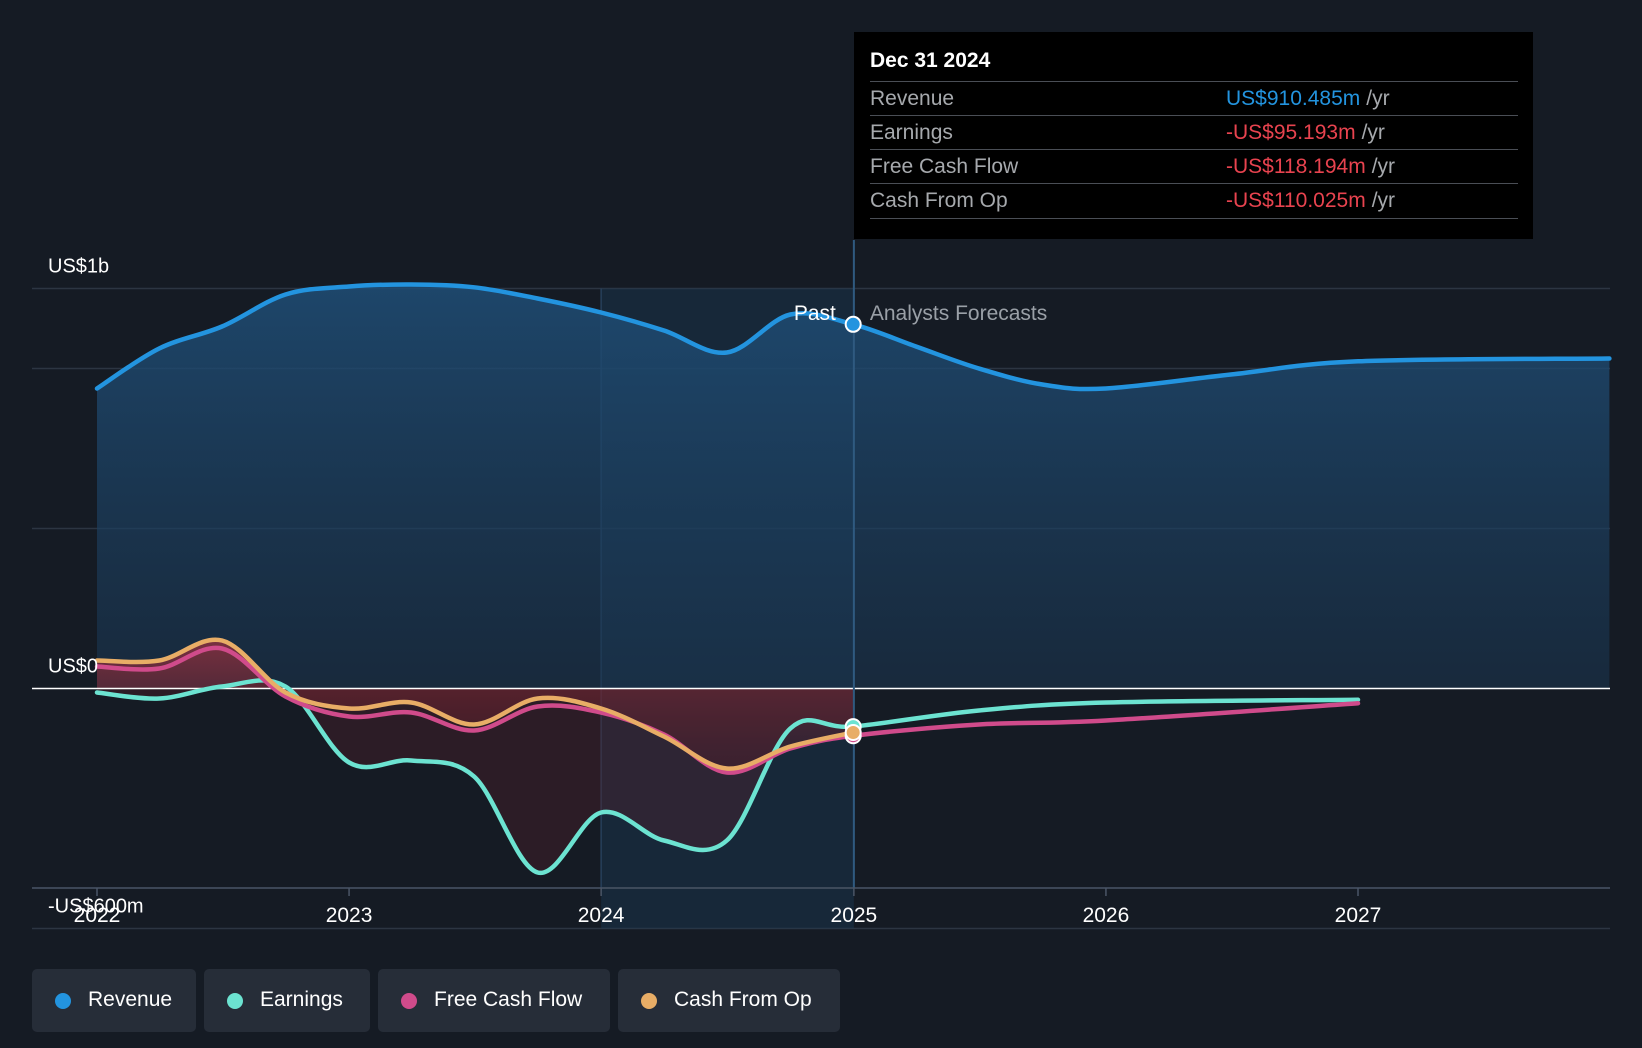  What do you see at coordinates (130, 999) in the screenshot?
I see `legend-label: Revenue` at bounding box center [130, 999].